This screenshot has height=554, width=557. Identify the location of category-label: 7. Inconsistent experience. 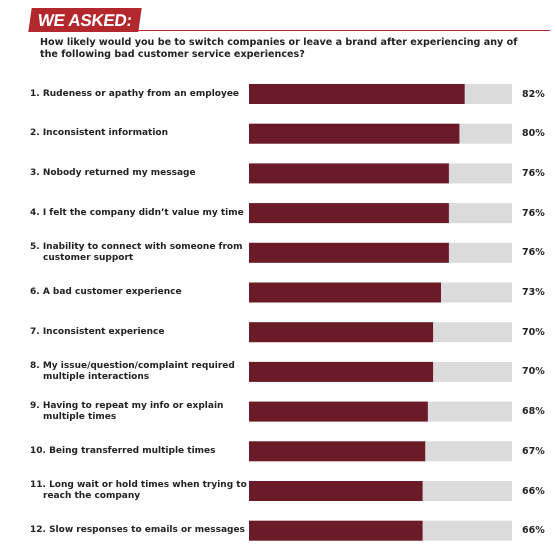
(97, 331).